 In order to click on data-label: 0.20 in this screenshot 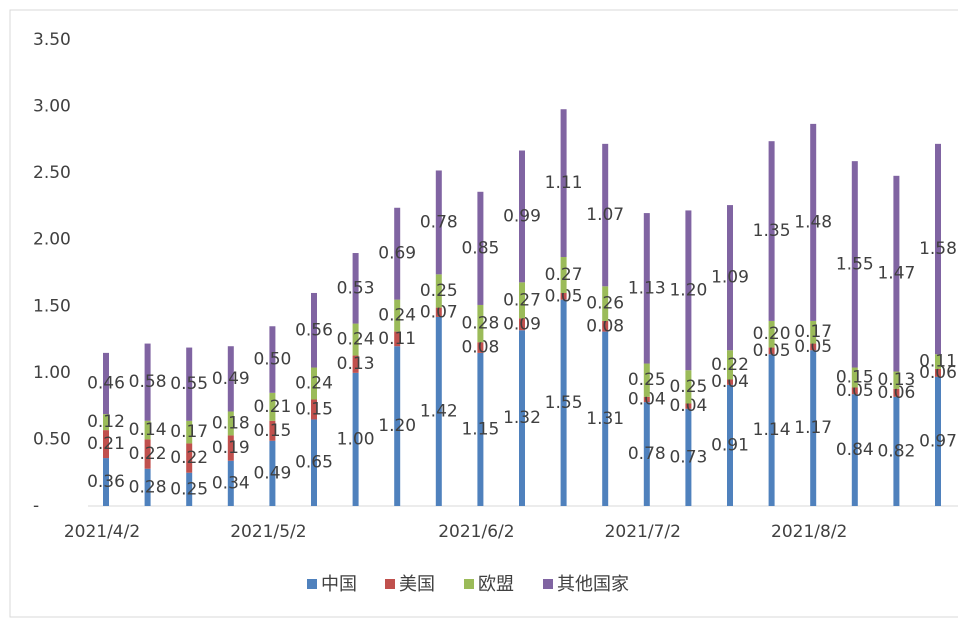, I will do `click(772, 334)`.